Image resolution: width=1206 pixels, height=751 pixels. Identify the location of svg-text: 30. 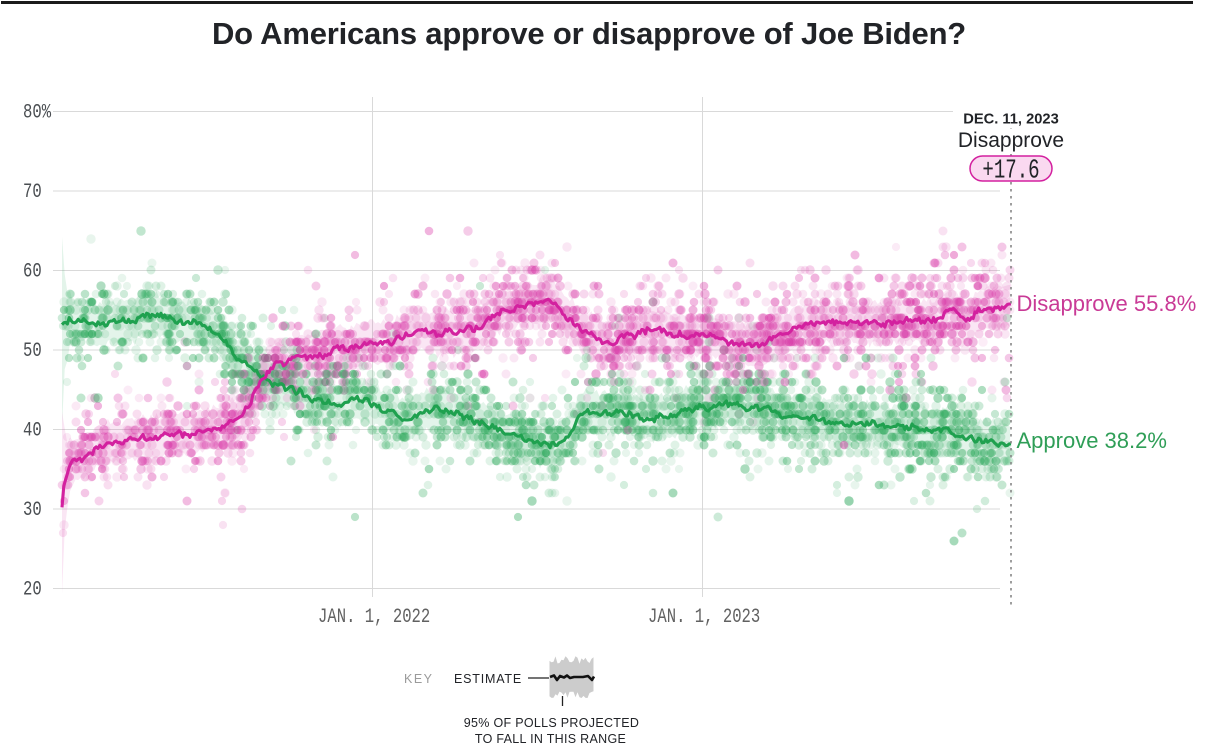
(32, 510).